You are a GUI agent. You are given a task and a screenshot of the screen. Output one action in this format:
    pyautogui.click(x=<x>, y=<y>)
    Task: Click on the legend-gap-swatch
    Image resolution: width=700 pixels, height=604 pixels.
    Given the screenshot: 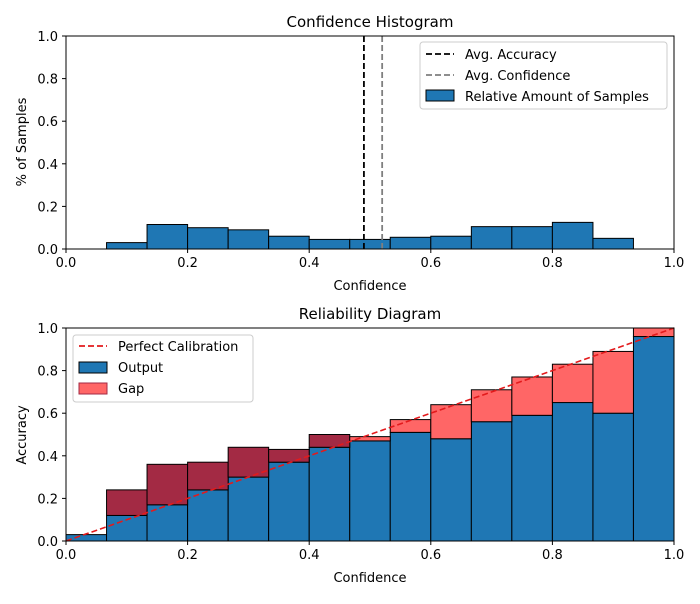 What is the action you would take?
    pyautogui.click(x=93, y=388)
    